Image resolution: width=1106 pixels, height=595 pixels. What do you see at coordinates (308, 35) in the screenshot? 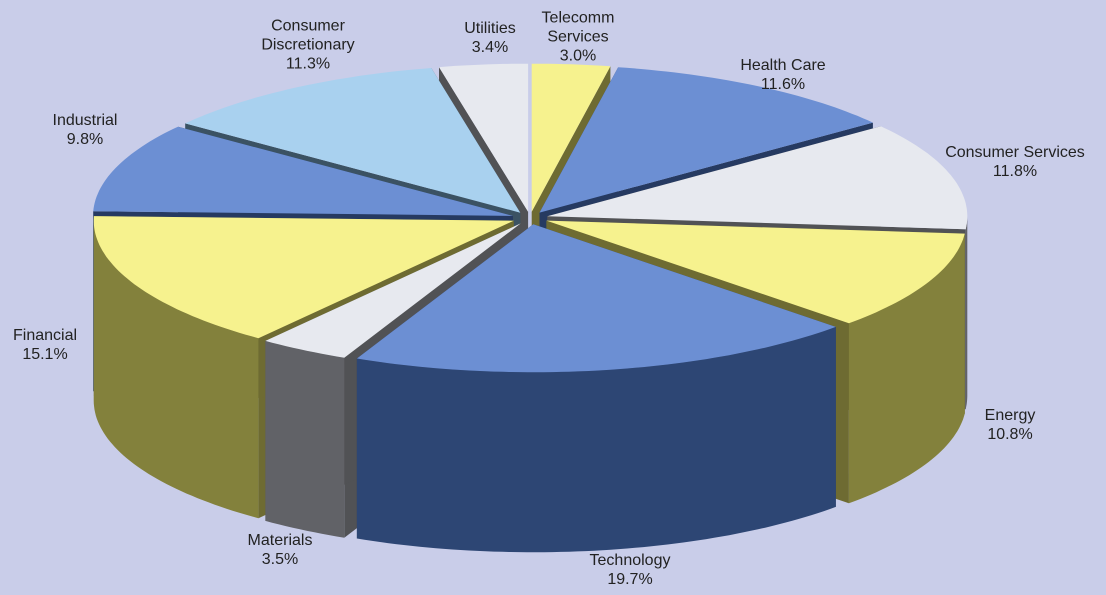
I see `category-name: Consumer Discretionary` at bounding box center [308, 35].